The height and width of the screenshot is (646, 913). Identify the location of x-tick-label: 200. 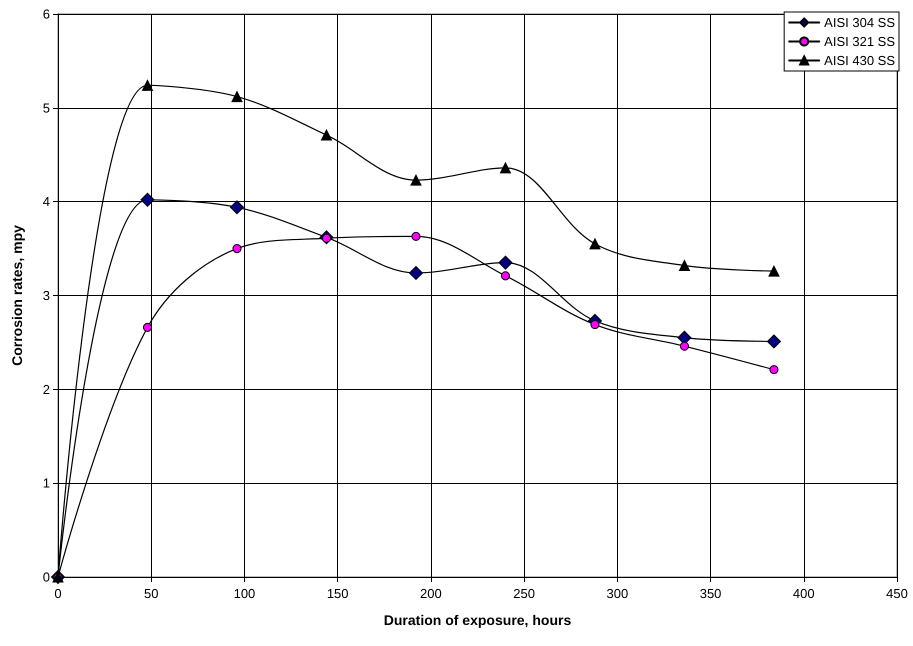
(431, 593).